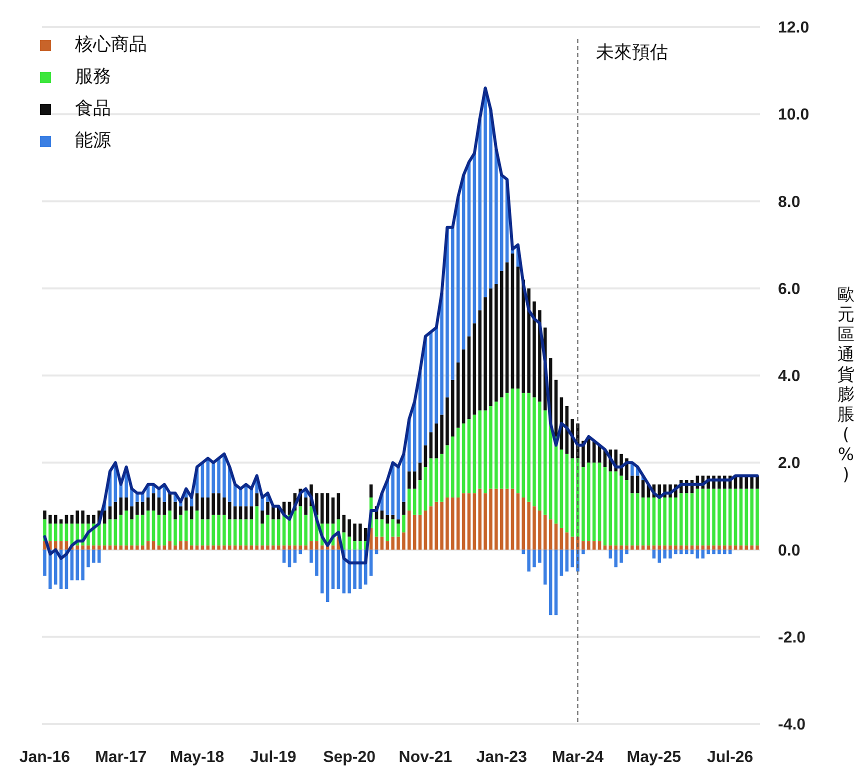 This screenshot has width=859, height=777. I want to click on y-tick-label: 10.0, so click(794, 115).